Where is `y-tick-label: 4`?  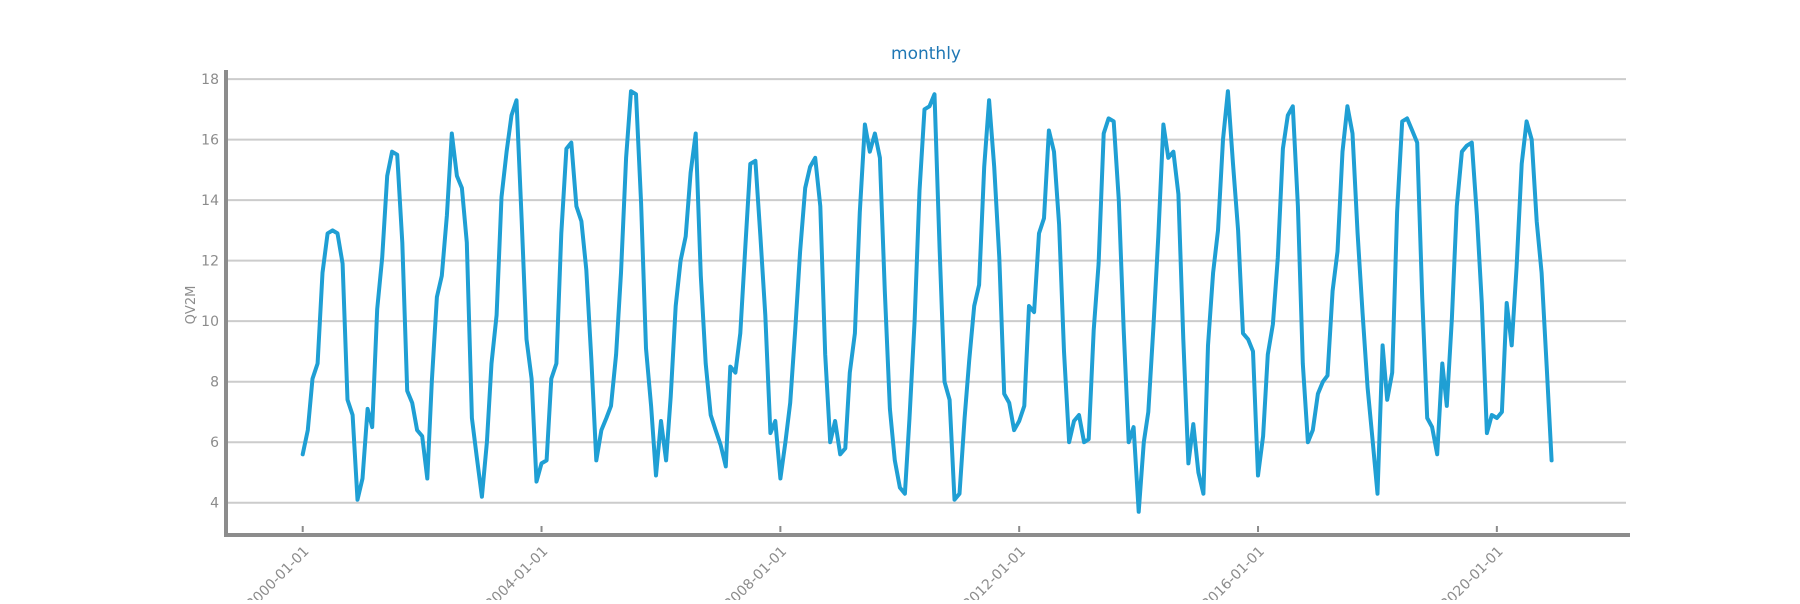 y-tick-label: 4 is located at coordinates (214, 504).